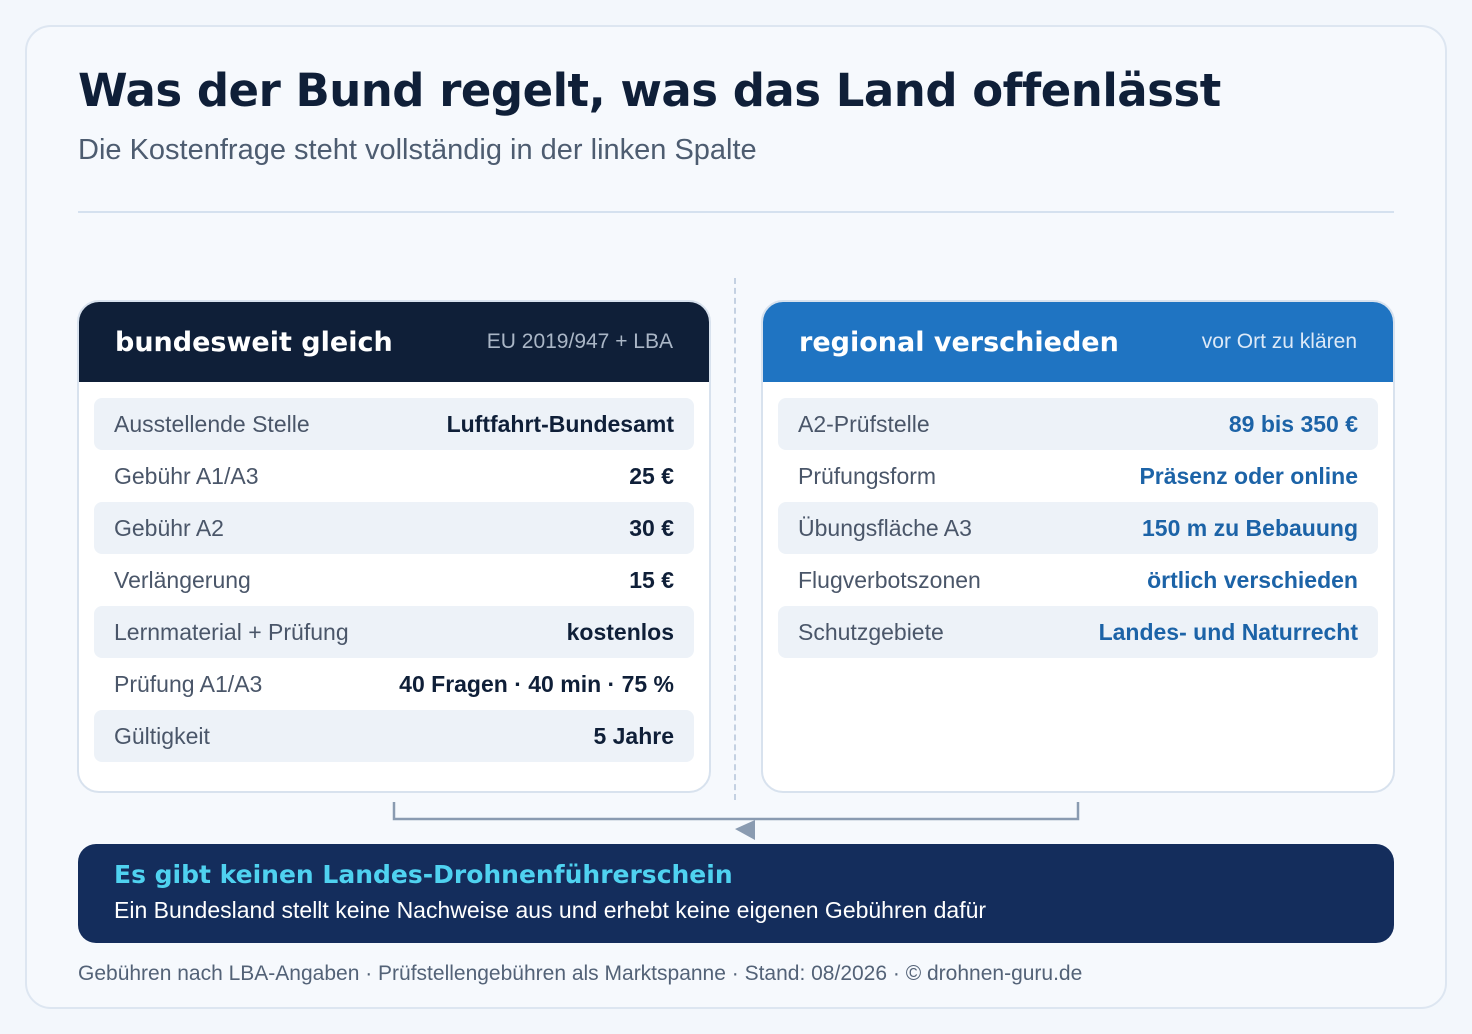 The height and width of the screenshot is (1034, 1472). Describe the element at coordinates (1078, 424) in the screenshot. I see `table-row: A2-Prüfstelle 89 bis 350 €` at that location.